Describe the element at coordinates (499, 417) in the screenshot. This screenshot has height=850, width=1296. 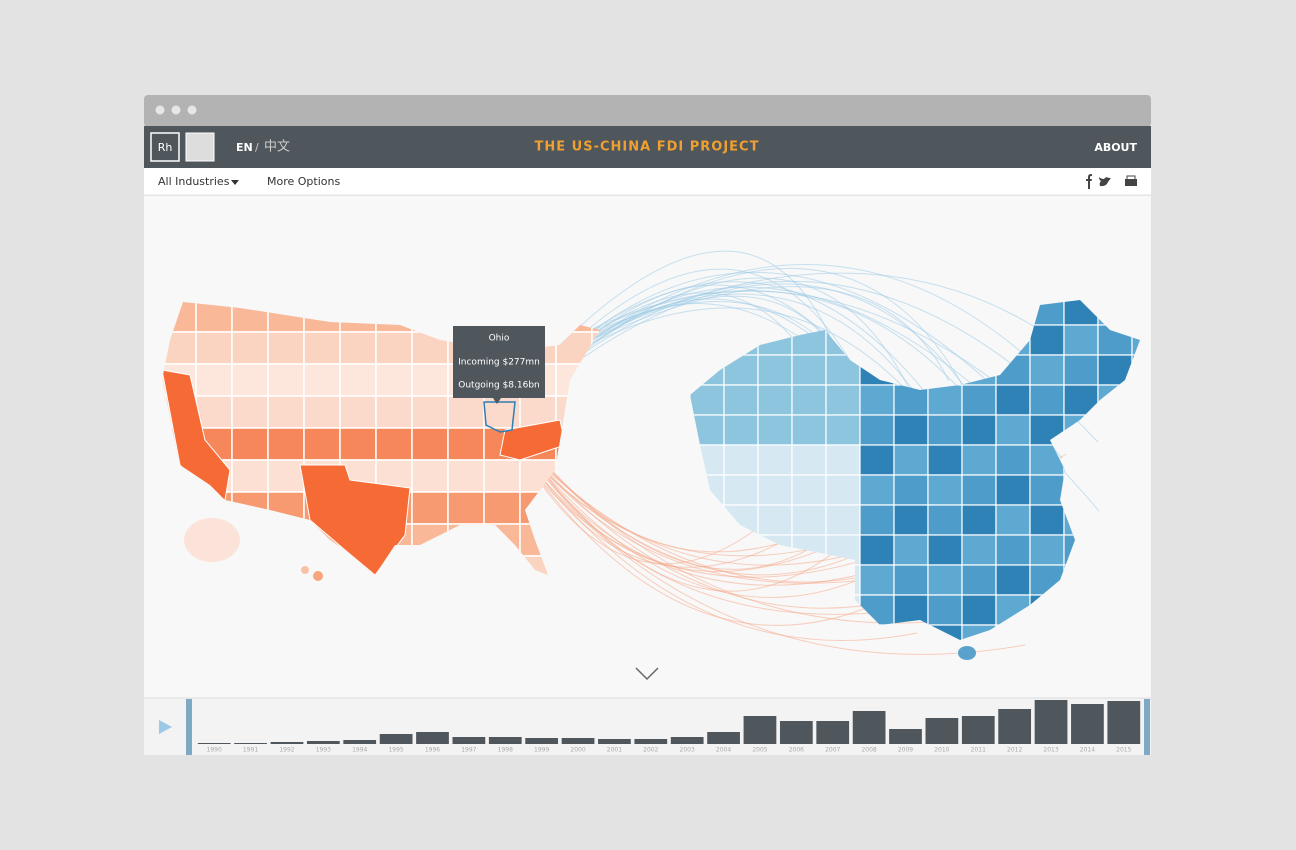
I see `ohio-highlight` at that location.